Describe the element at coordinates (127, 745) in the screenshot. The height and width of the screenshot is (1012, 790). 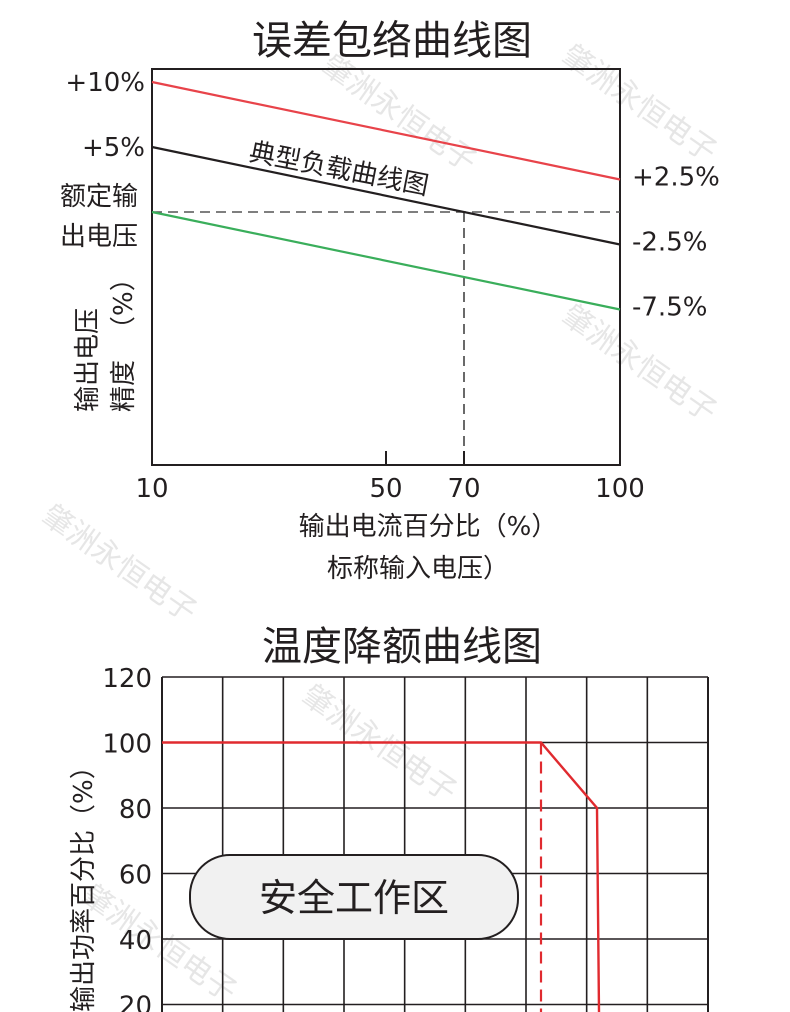
I see `chart2-y-tick-label: 100` at that location.